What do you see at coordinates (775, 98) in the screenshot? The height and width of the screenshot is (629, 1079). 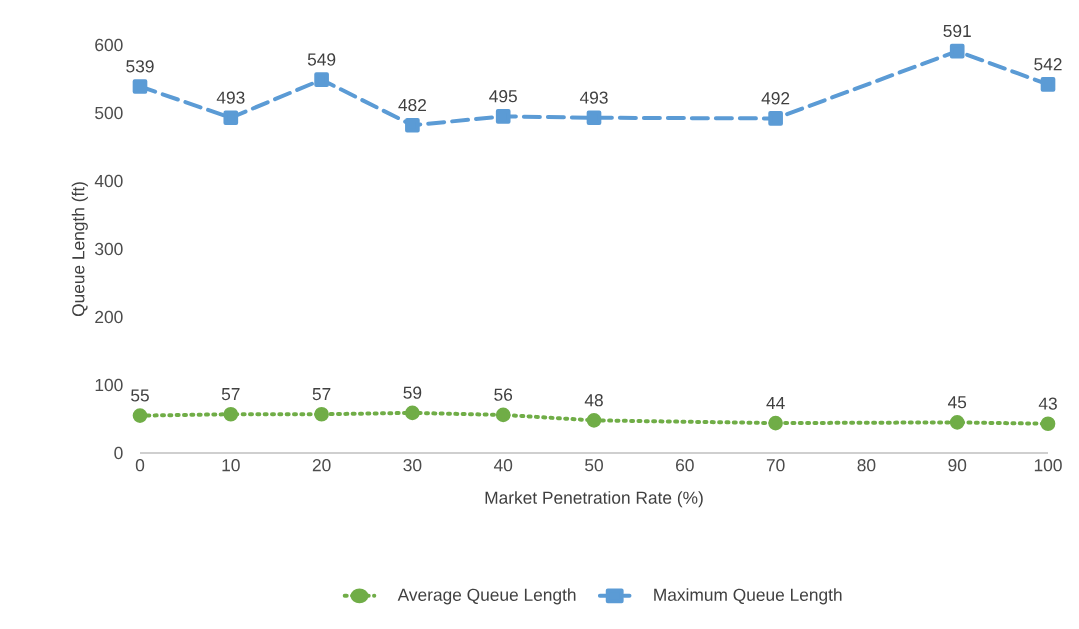 I see `data-label: 492` at bounding box center [775, 98].